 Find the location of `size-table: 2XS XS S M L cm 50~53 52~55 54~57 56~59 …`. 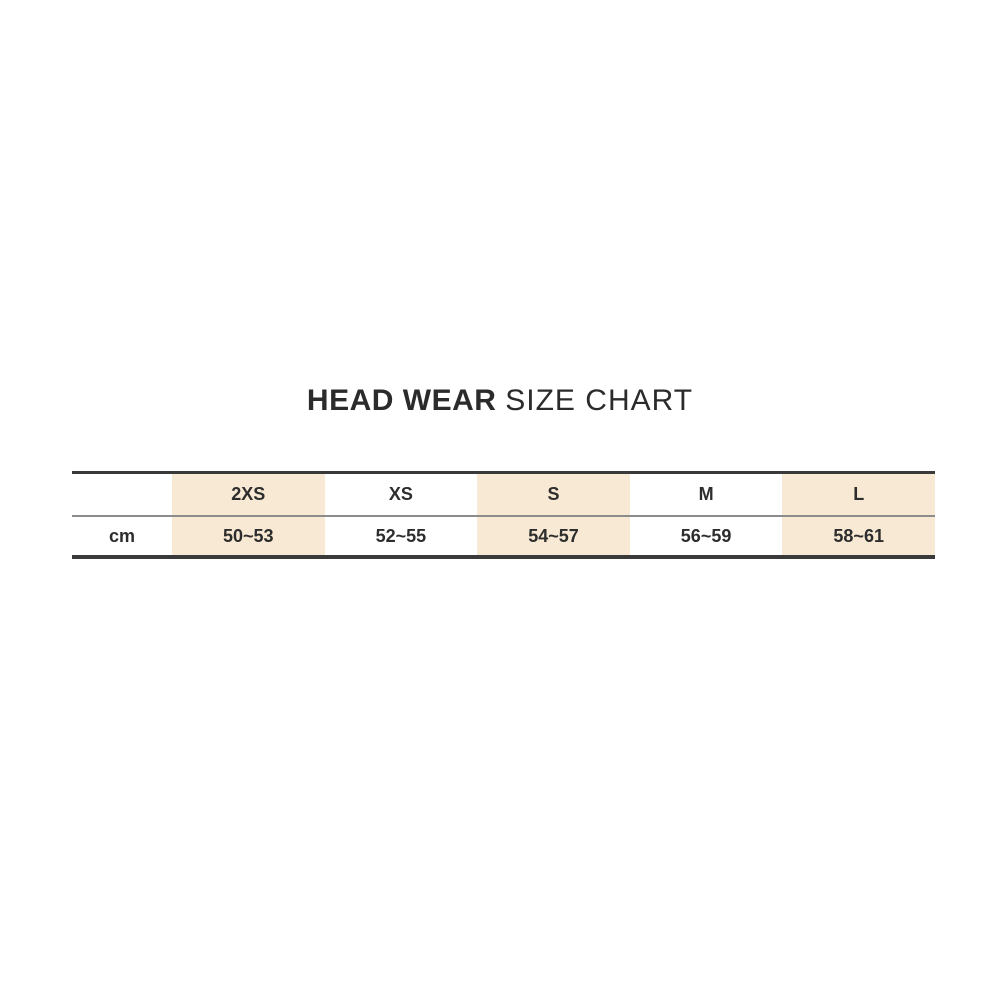

size-table: 2XS XS S M L cm 50~53 52~55 54~57 56~59 … is located at coordinates (503, 515).